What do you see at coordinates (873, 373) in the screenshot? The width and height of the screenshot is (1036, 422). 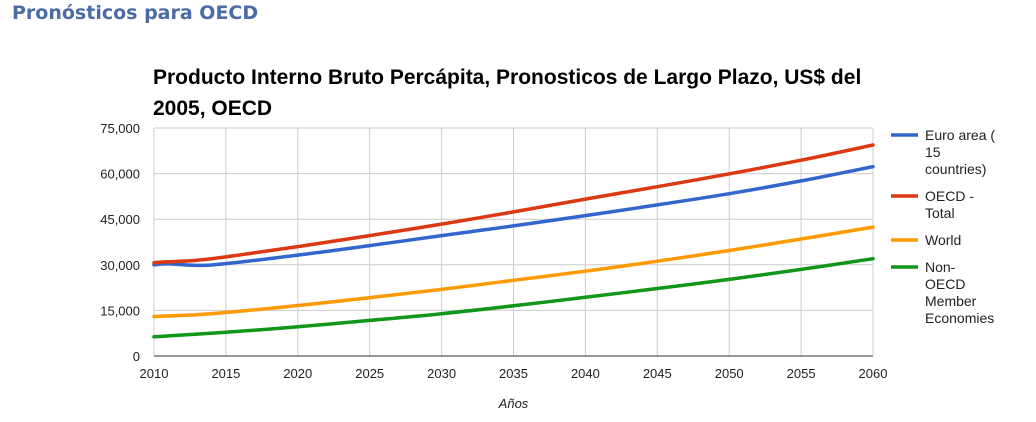 I see `x-tick-label: 2060` at bounding box center [873, 373].